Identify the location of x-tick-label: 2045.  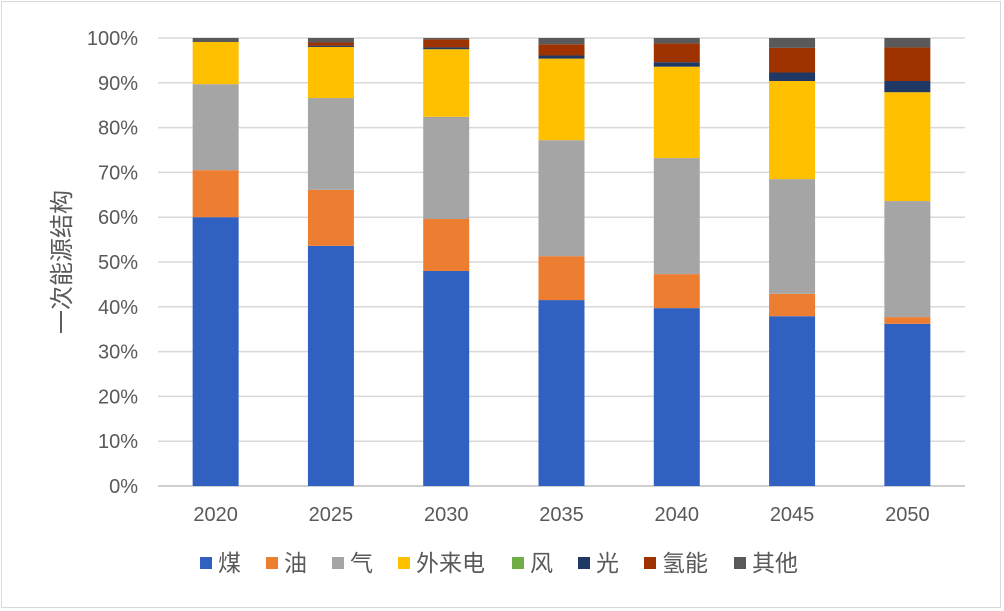
(792, 515).